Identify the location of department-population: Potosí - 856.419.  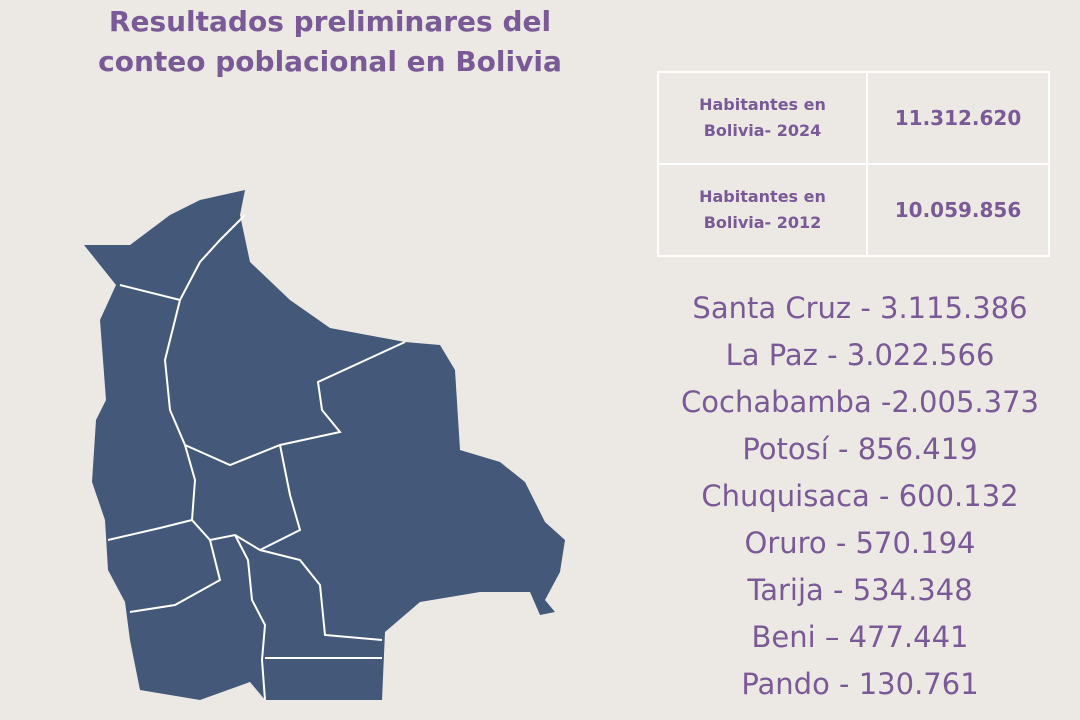
(860, 449).